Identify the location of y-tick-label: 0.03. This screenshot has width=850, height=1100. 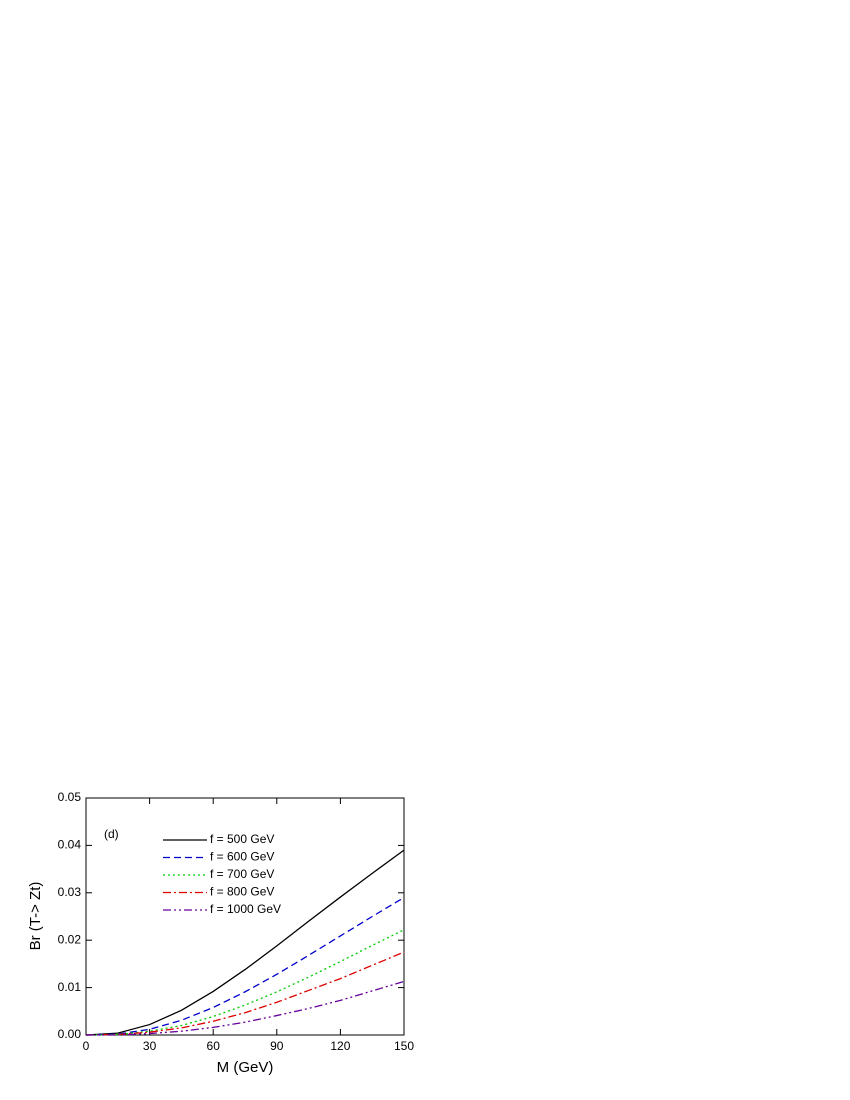
(70, 892).